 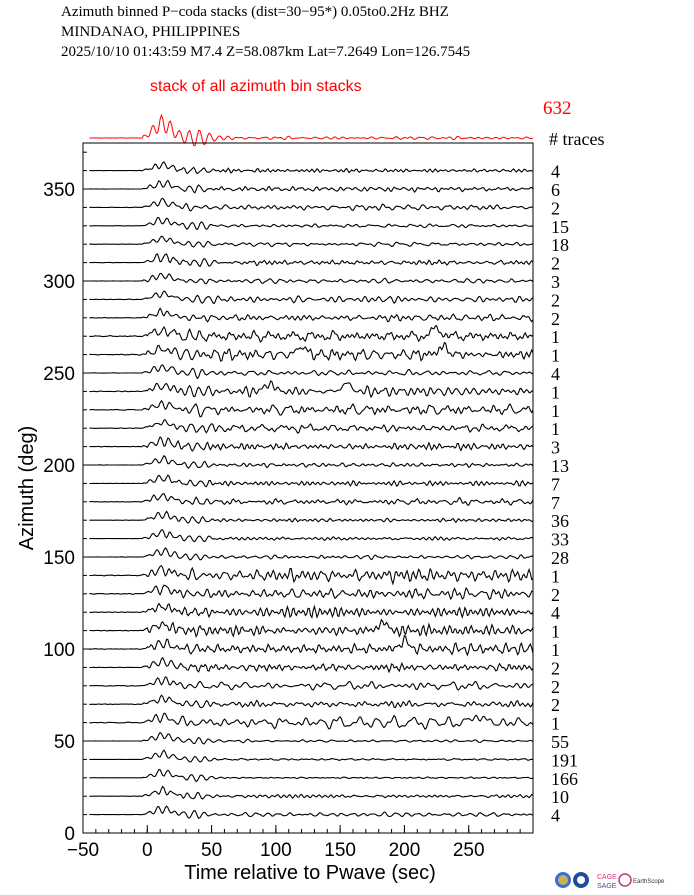 What do you see at coordinates (564, 760) in the screenshot?
I see `trace-count-label: 191` at bounding box center [564, 760].